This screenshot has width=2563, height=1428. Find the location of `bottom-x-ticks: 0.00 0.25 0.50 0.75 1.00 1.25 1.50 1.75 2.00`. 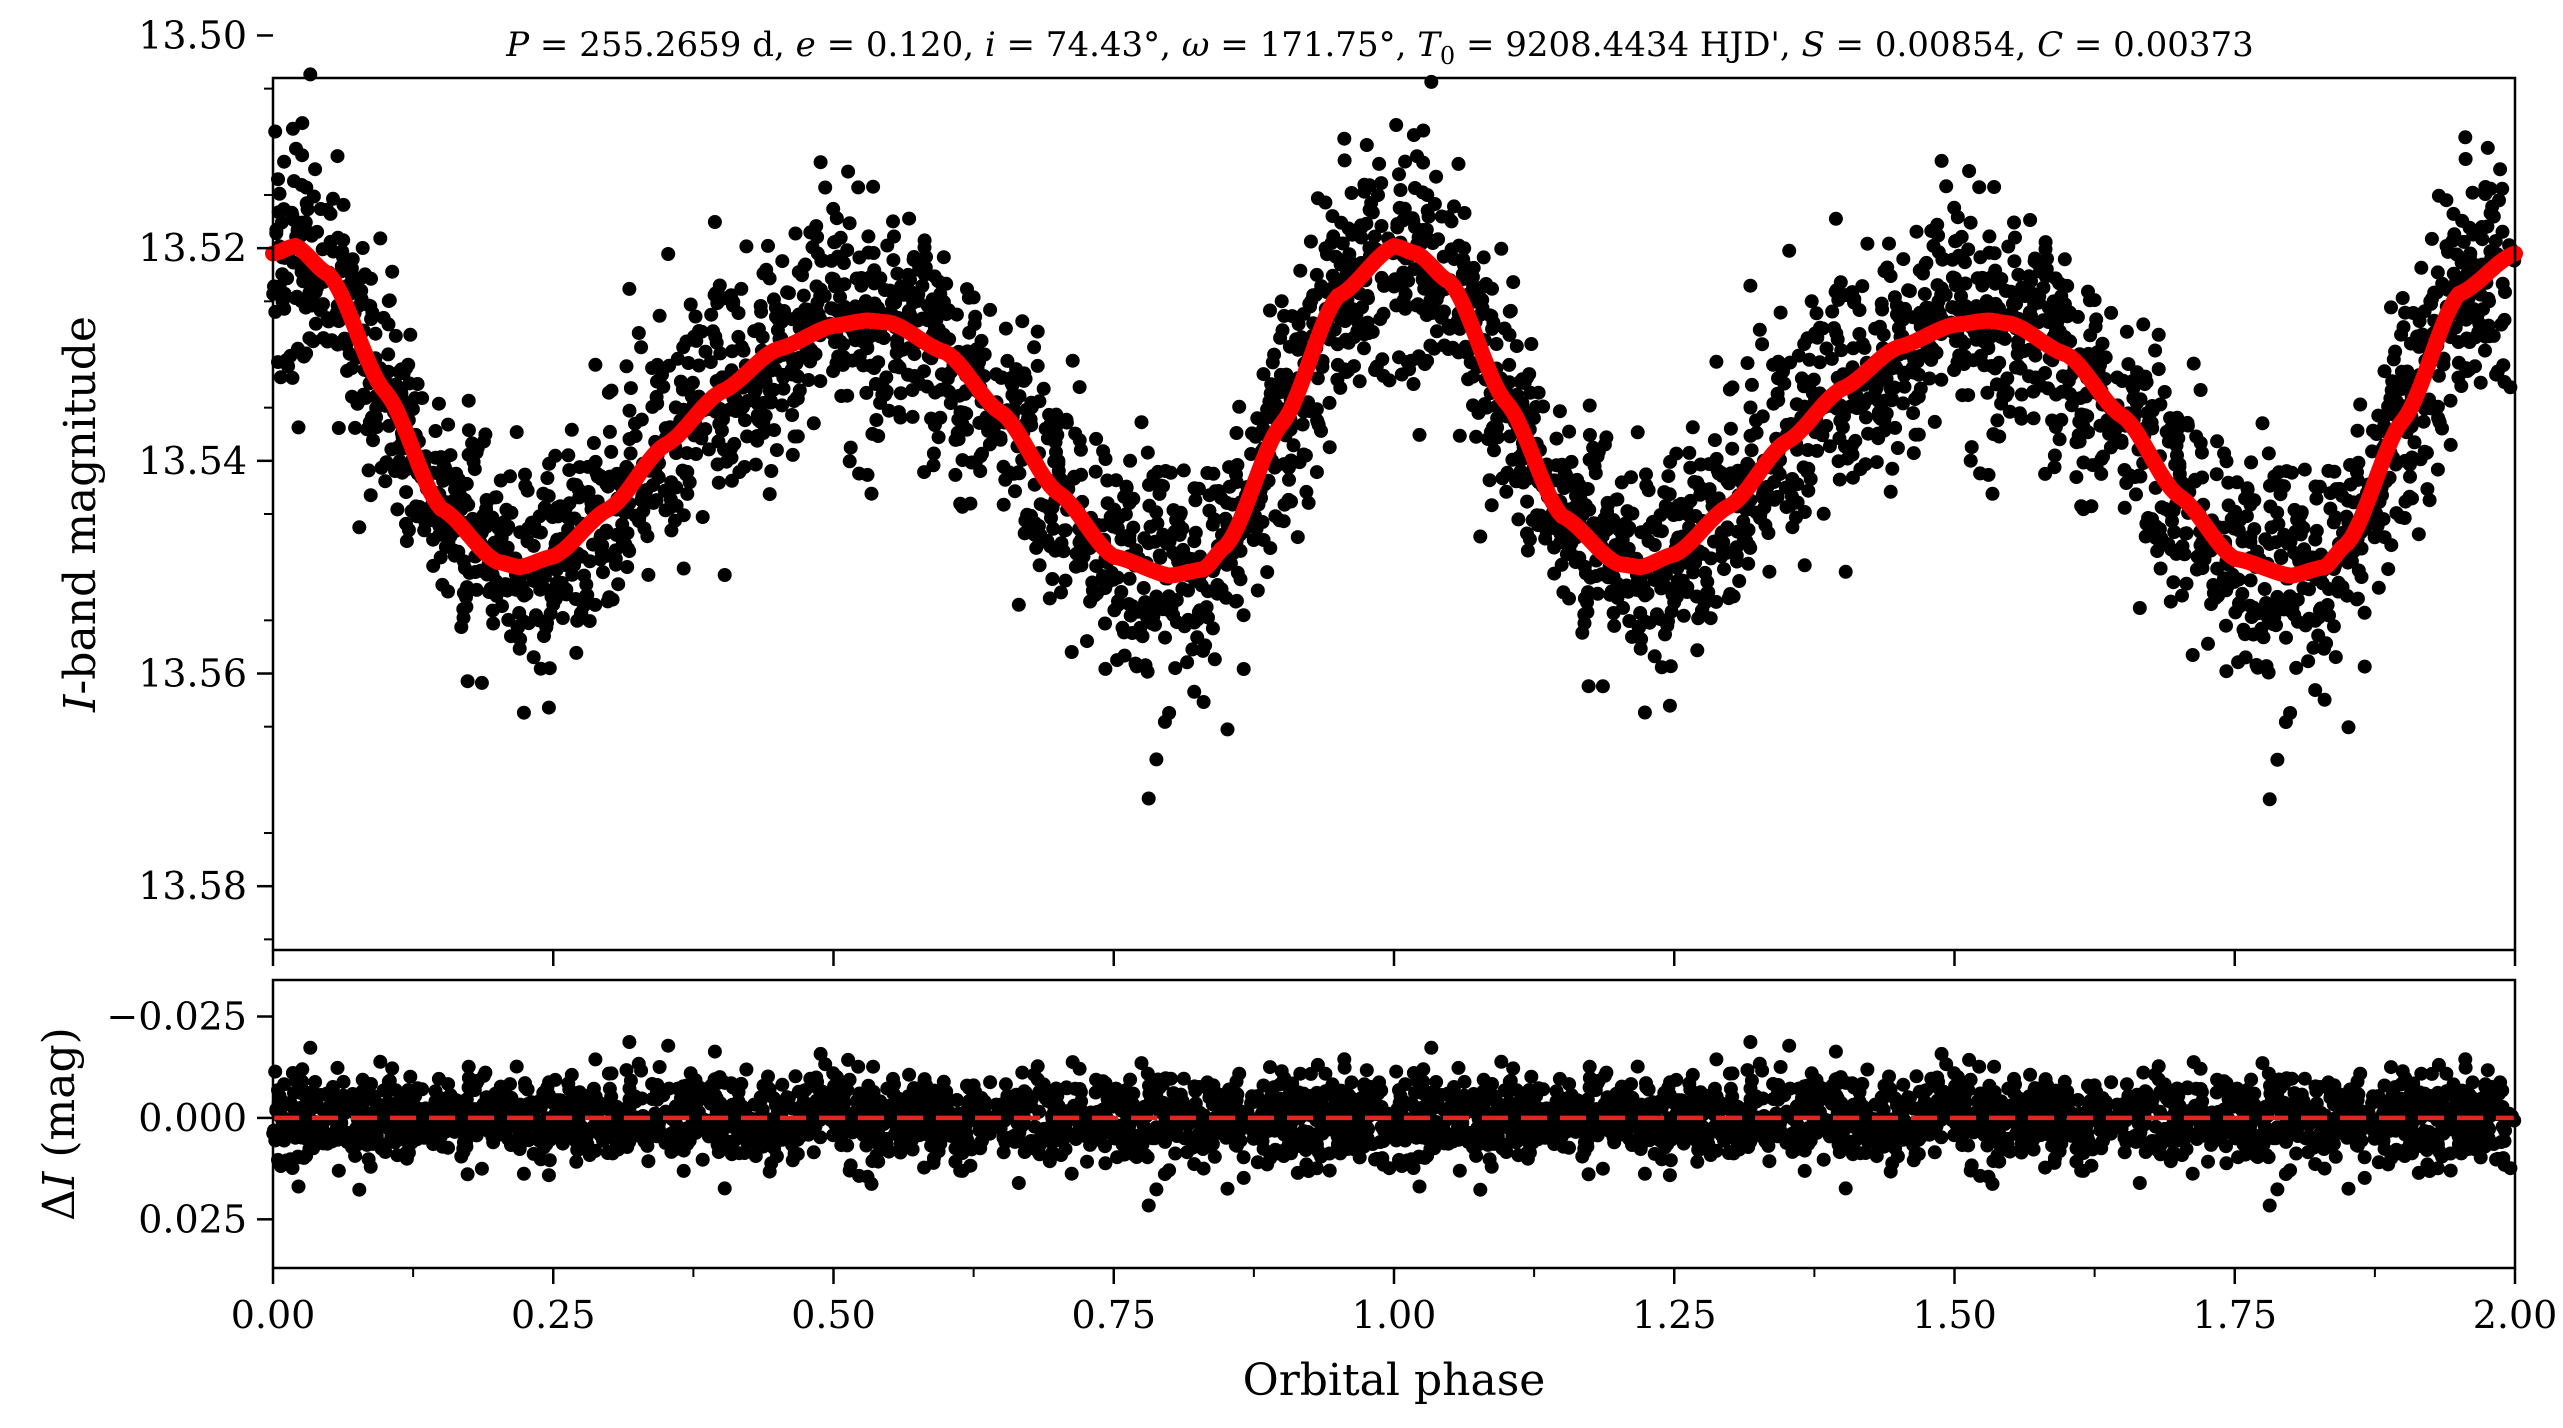

bottom-x-ticks: 0.00 0.25 0.50 0.75 1.00 1.25 1.50 1.75 2.00 is located at coordinates (1394, 1302).